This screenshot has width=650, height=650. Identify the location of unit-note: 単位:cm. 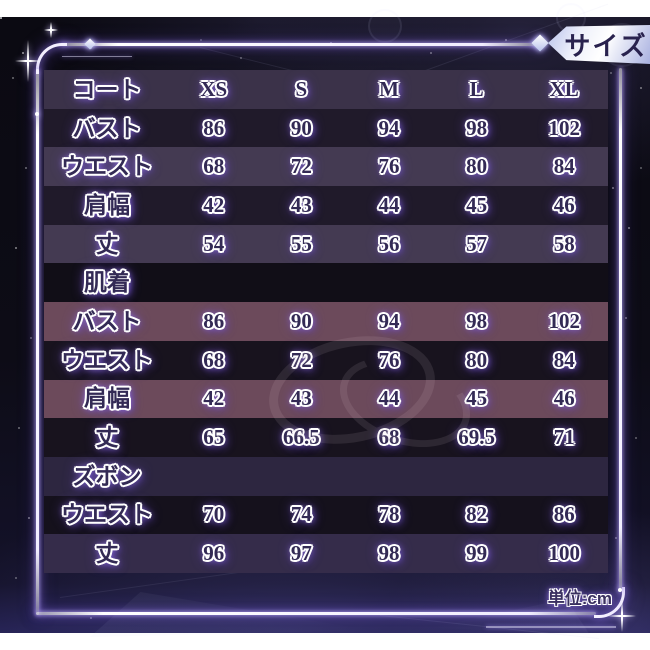
(579, 598).